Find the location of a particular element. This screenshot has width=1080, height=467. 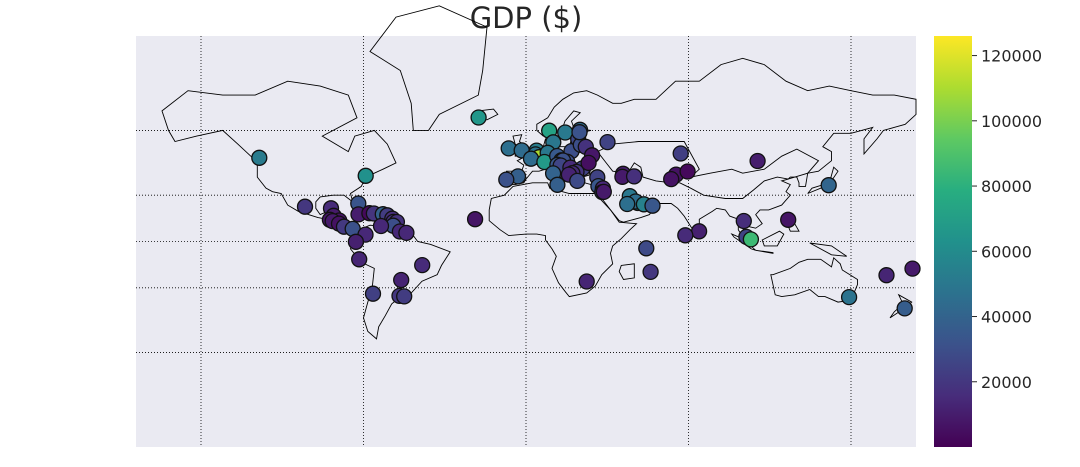

colorbar-tick-label: 20000 is located at coordinates (1006, 382).